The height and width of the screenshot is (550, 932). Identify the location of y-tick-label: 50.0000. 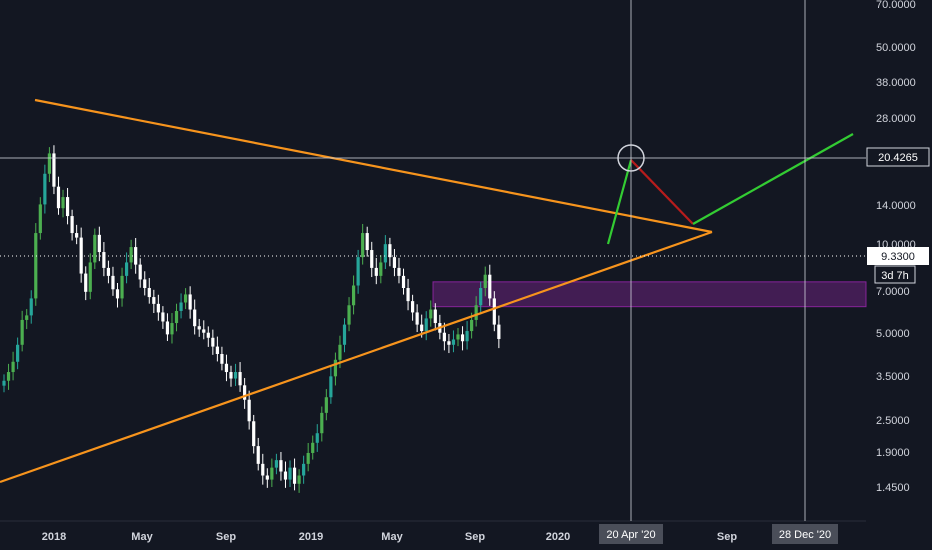
(896, 48).